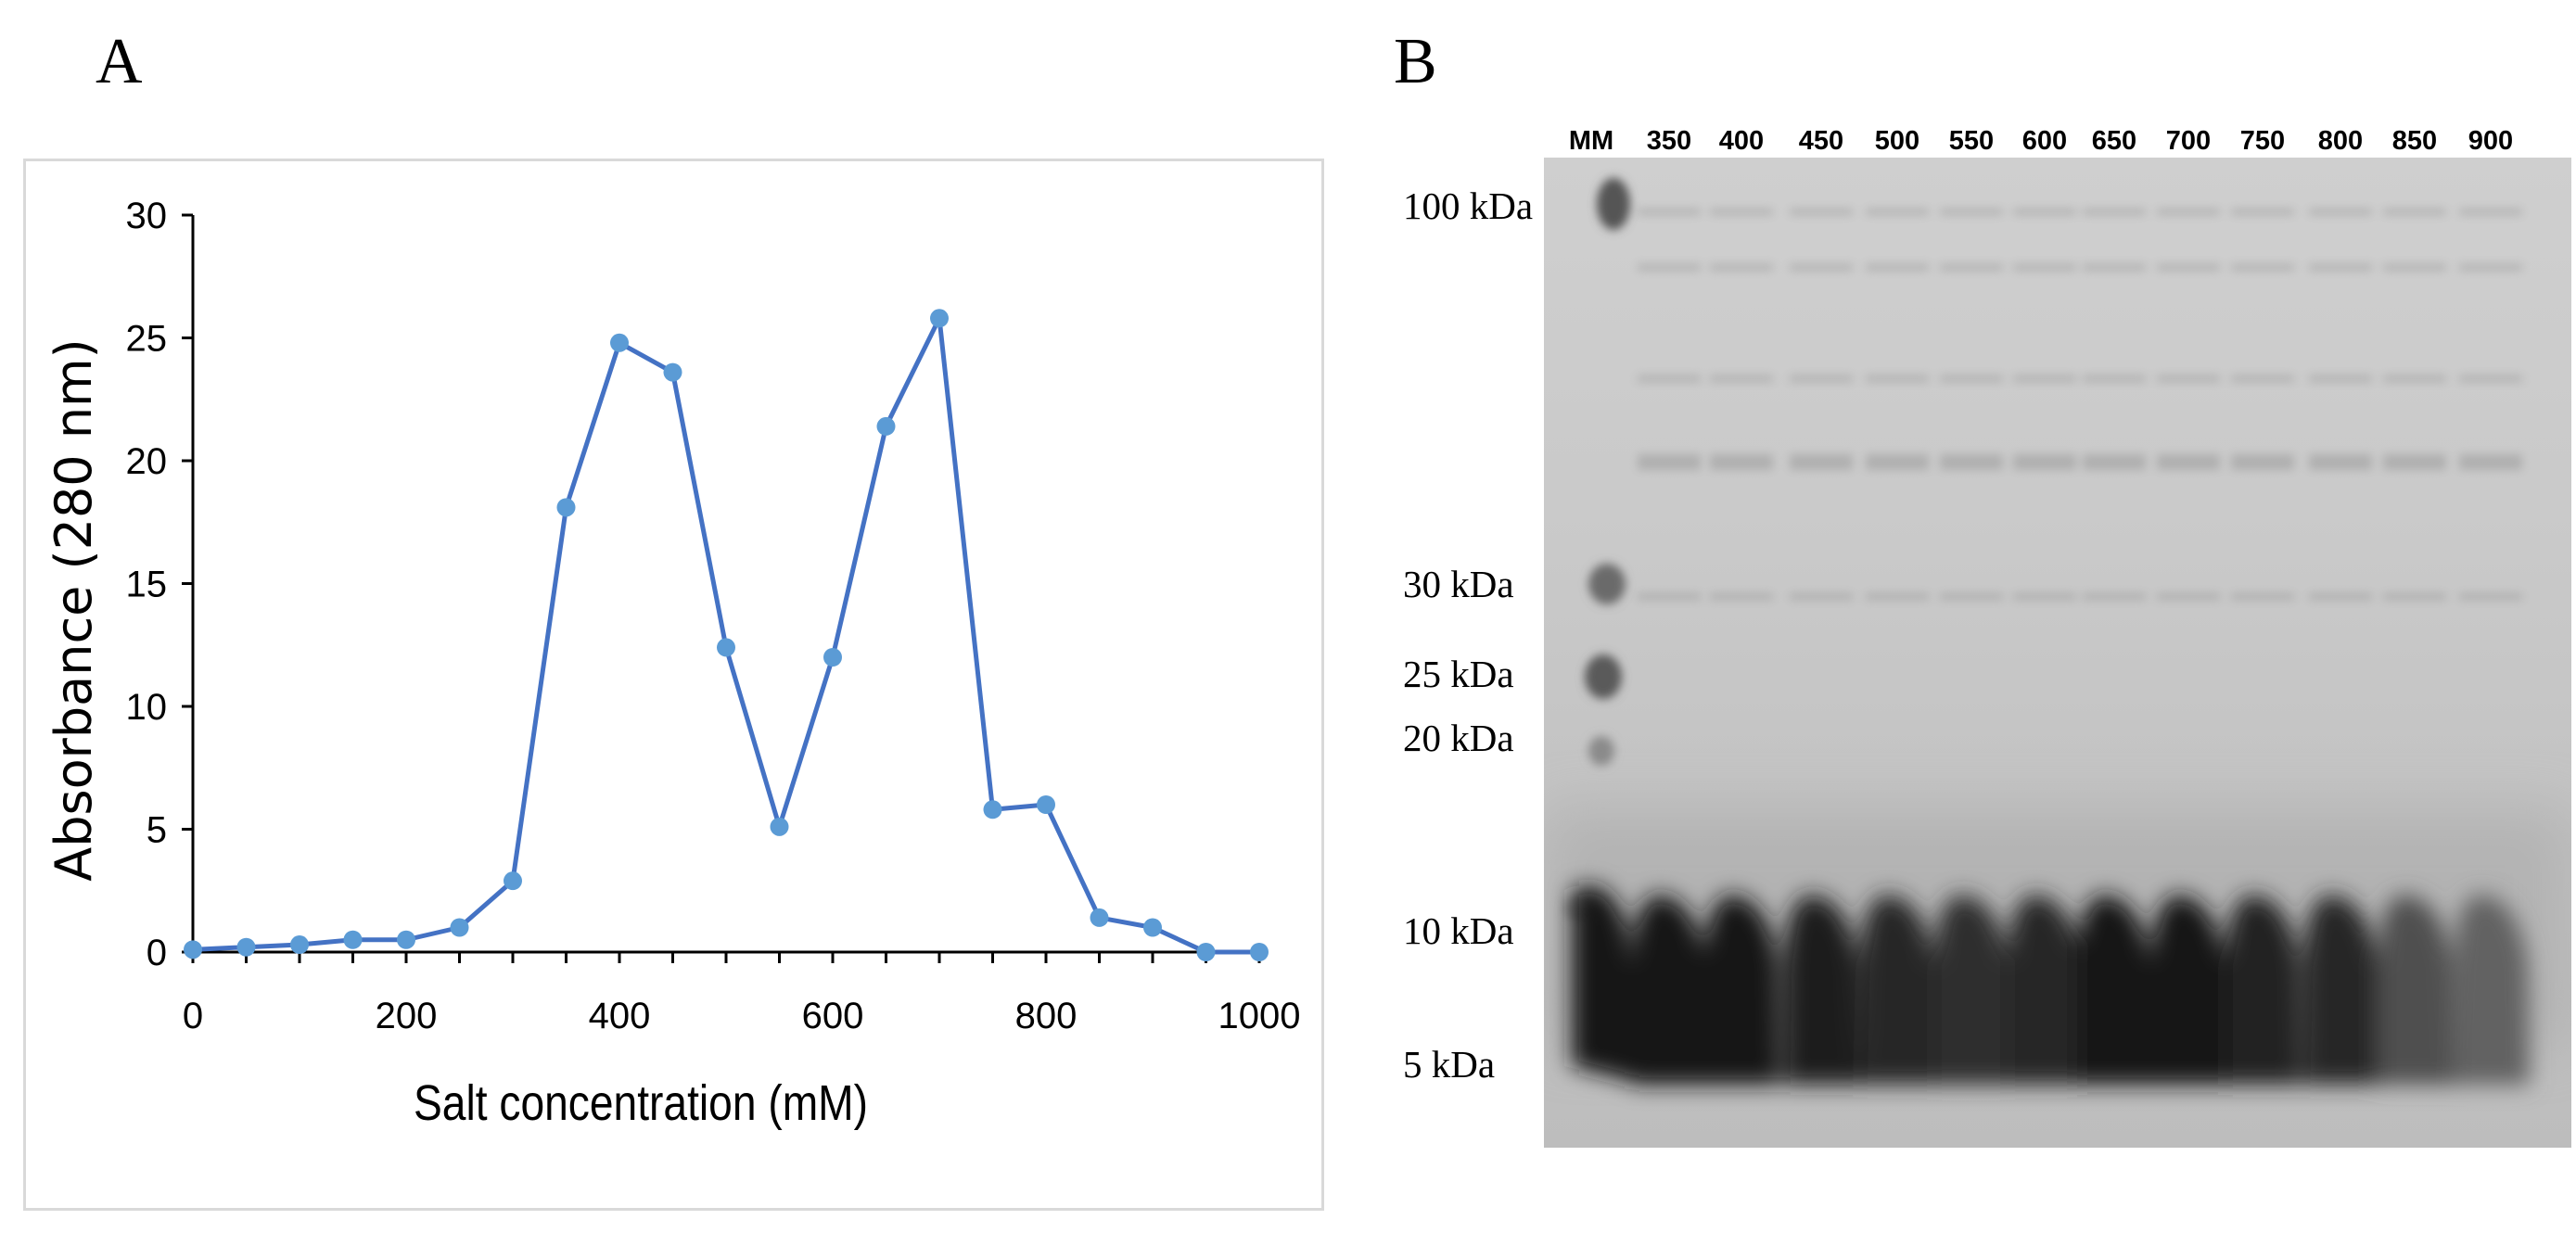 This screenshot has width=2576, height=1245. Describe the element at coordinates (1450, 1064) in the screenshot. I see `marker-label: 5 kDa` at that location.